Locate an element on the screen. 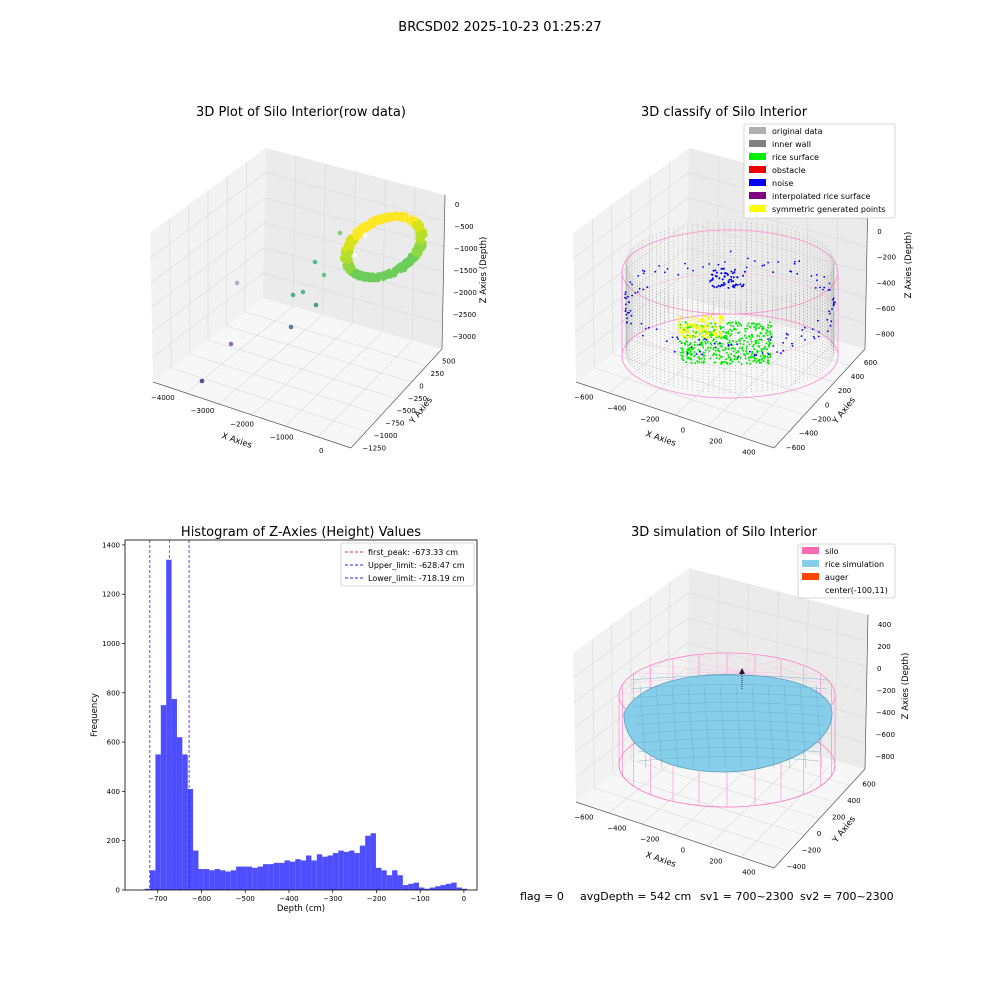  legend-label: obstacle is located at coordinates (789, 170).